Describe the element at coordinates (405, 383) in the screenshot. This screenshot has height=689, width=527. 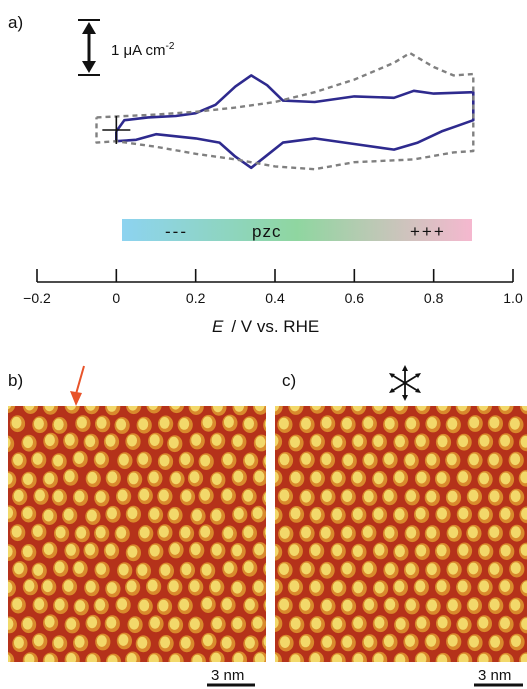
I see `lattice-directions-icon` at that location.